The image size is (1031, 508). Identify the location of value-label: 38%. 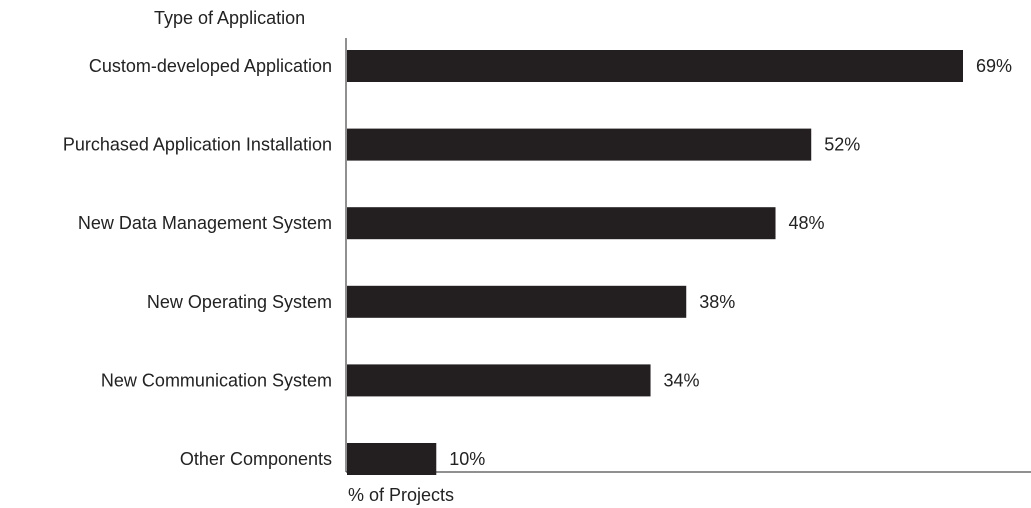
(717, 302).